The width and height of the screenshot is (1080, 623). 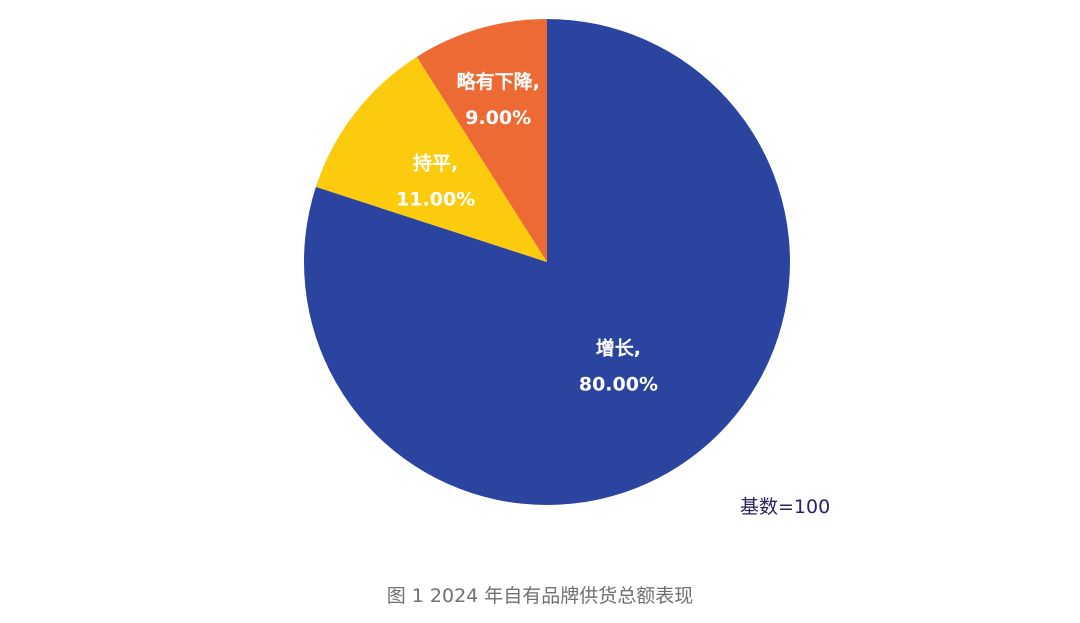 I want to click on slice-label-value-lueyouxiajiang: 9.00%, so click(x=498, y=118).